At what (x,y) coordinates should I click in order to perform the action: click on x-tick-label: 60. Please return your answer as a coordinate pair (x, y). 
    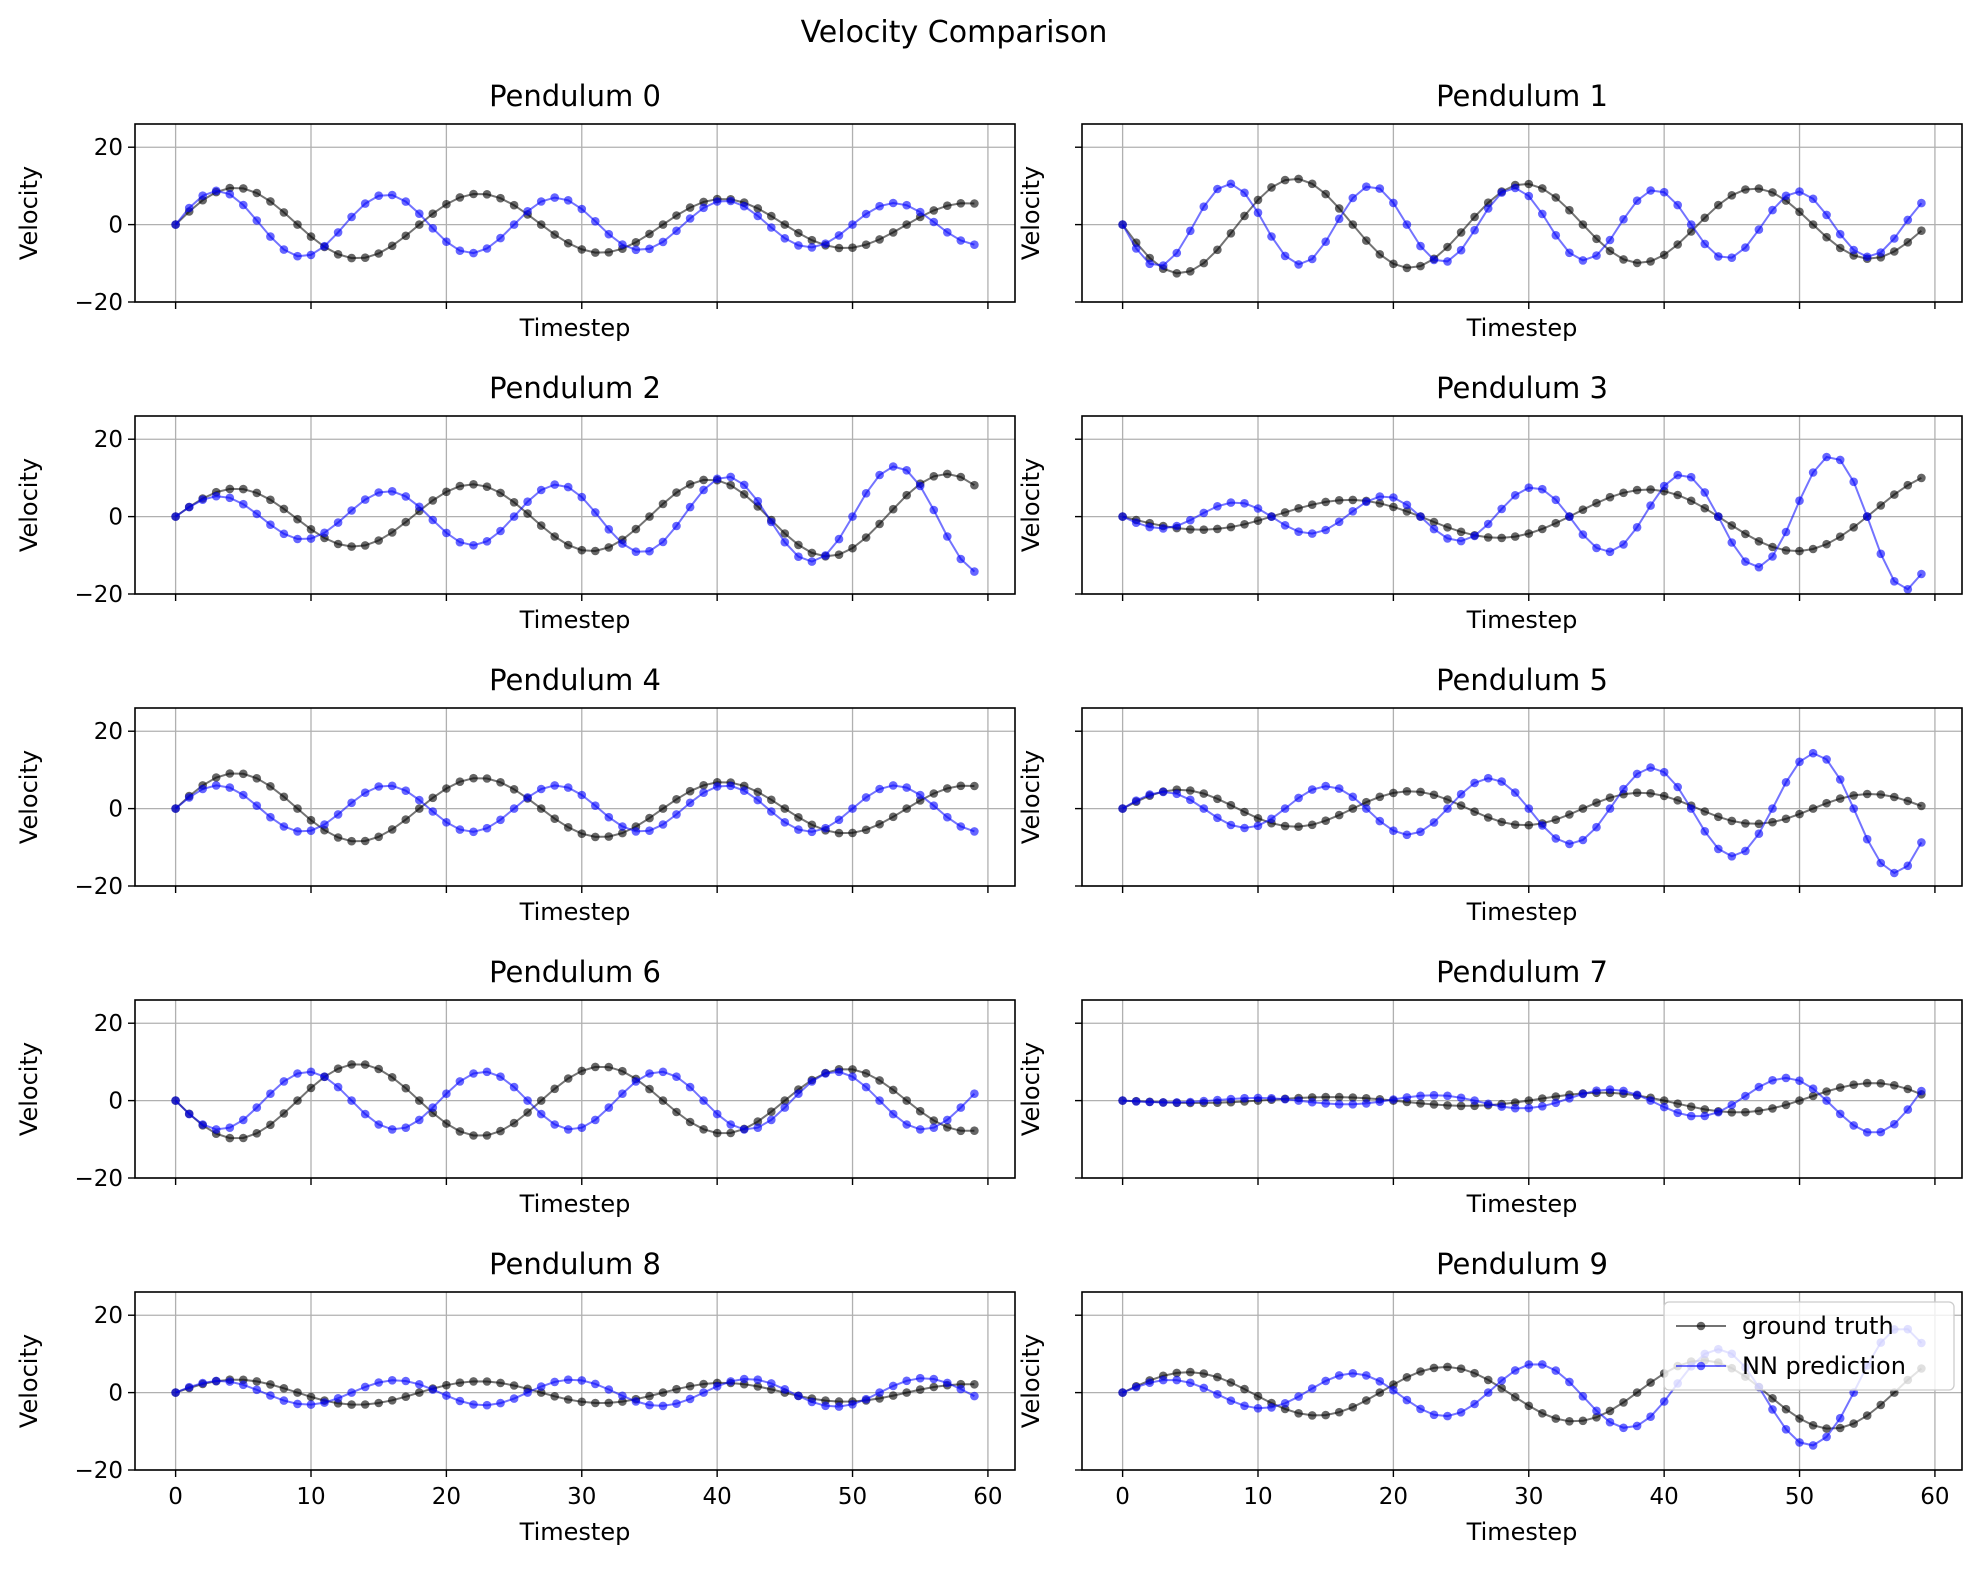
    Looking at the image, I should click on (1934, 1497).